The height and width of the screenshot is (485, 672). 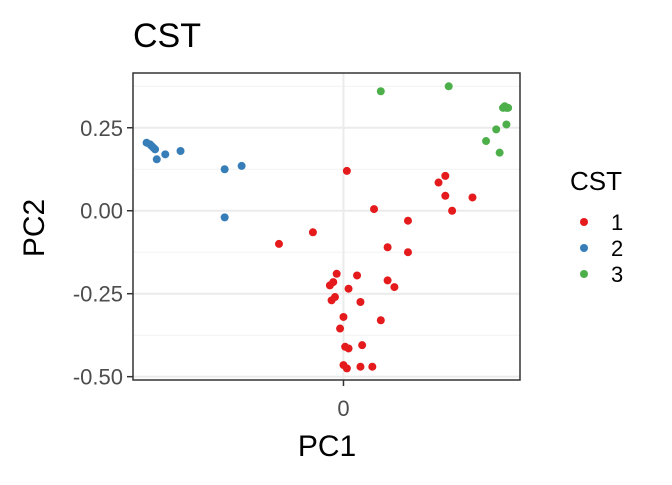 I want to click on legend: CST 123, so click(x=596, y=226).